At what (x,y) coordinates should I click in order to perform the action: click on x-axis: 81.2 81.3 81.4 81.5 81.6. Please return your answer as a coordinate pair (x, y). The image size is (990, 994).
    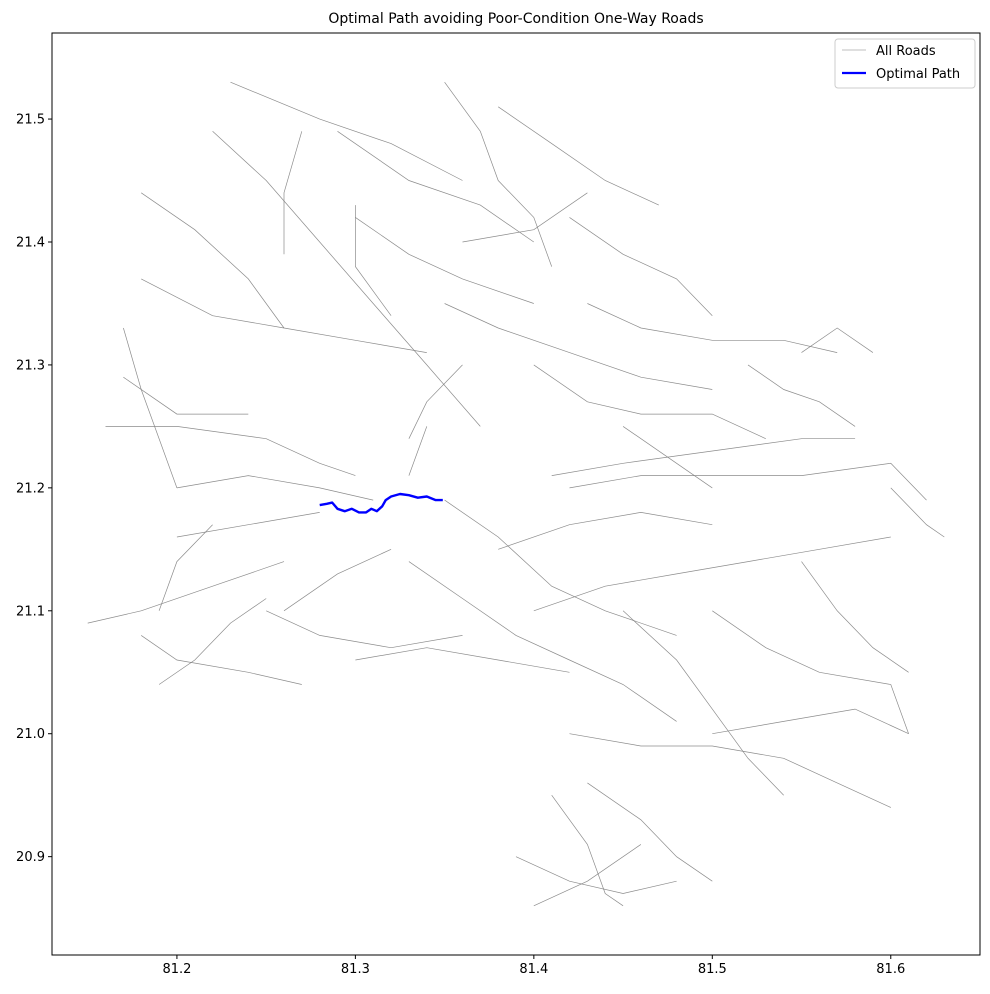
    Looking at the image, I should click on (533, 966).